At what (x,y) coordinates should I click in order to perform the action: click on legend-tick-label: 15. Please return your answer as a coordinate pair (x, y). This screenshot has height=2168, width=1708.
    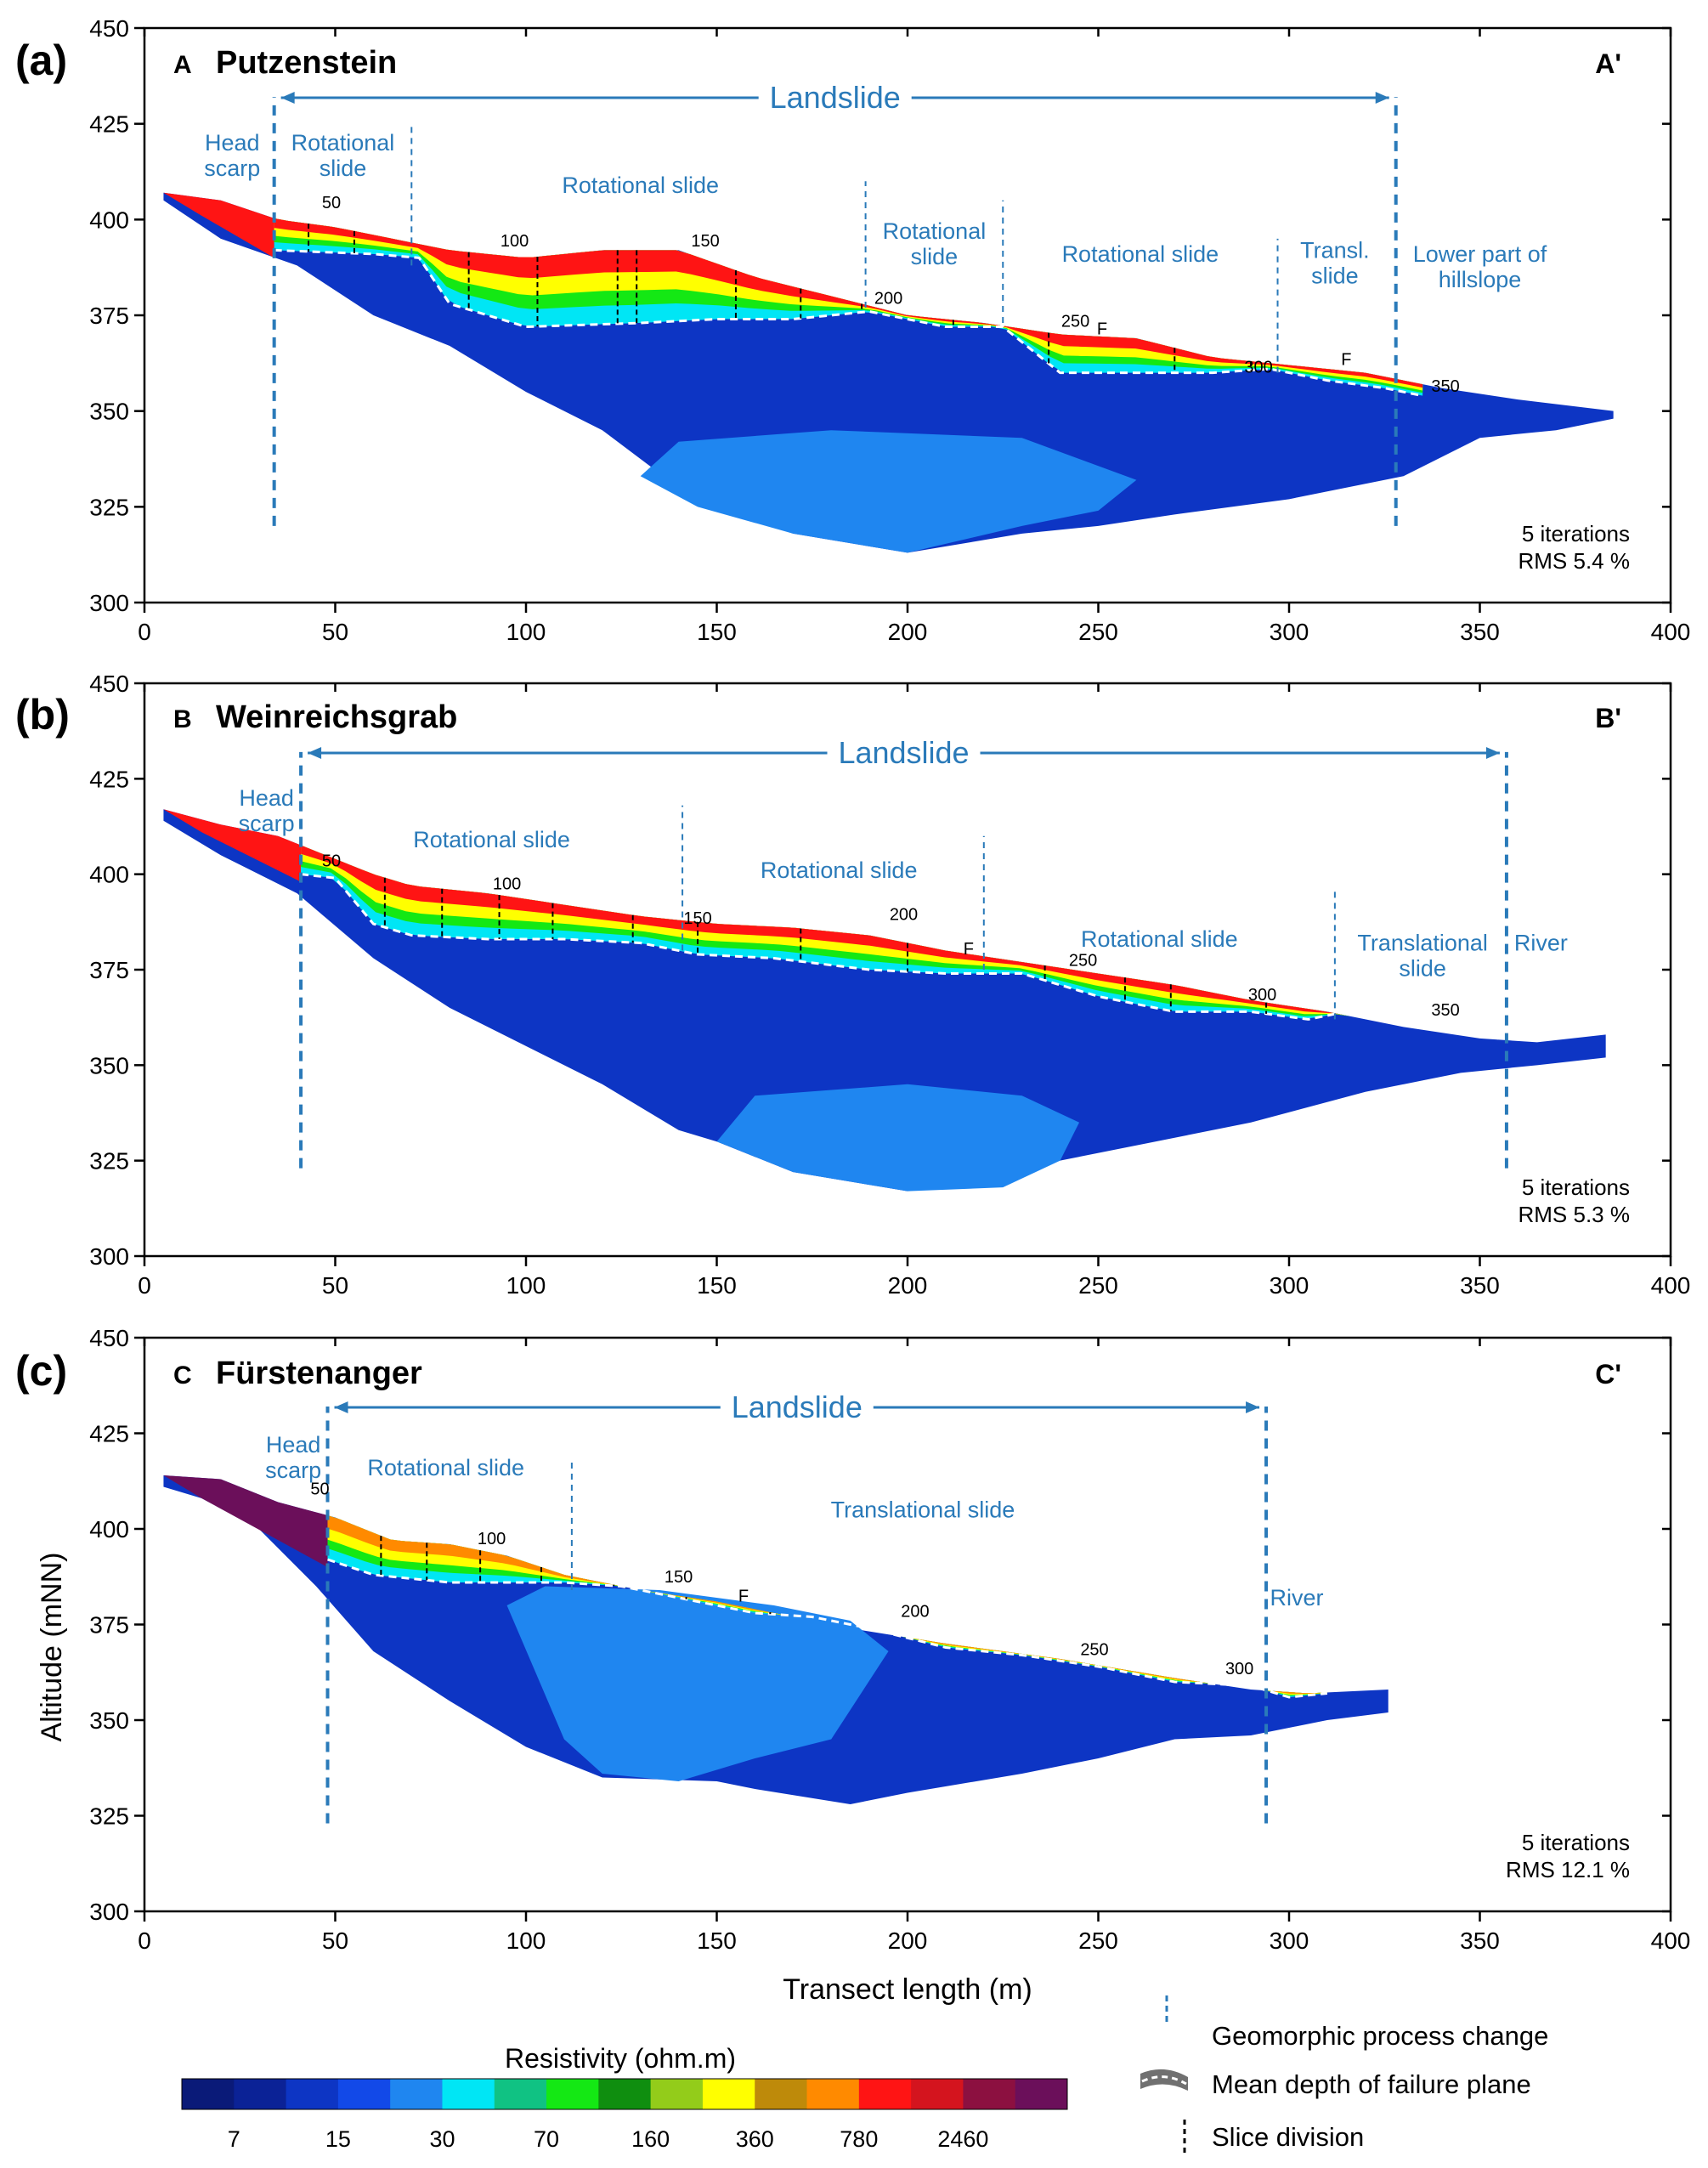
    Looking at the image, I should click on (338, 2139).